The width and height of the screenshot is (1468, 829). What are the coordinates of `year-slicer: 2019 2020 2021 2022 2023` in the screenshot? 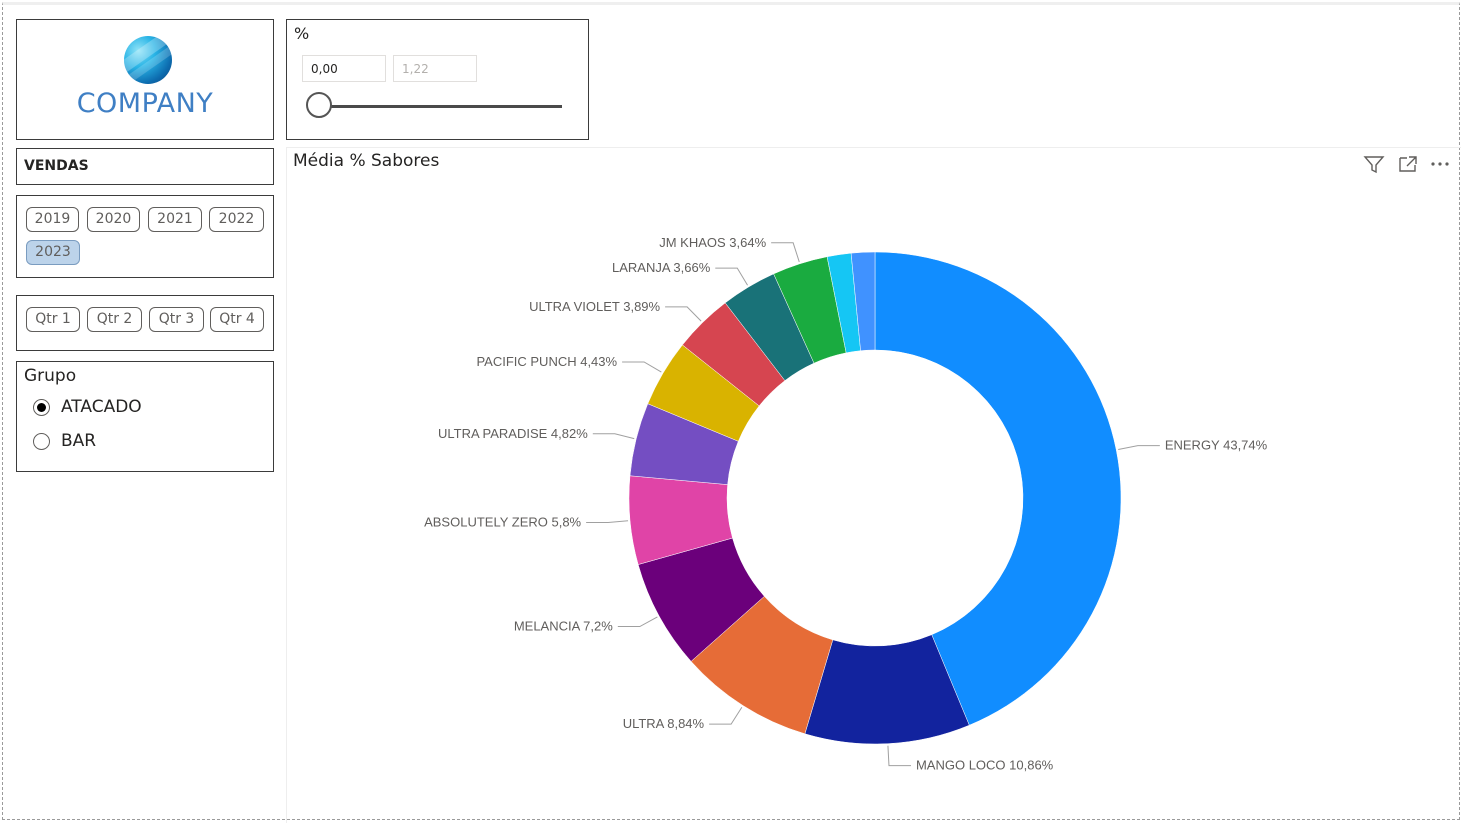 It's located at (145, 236).